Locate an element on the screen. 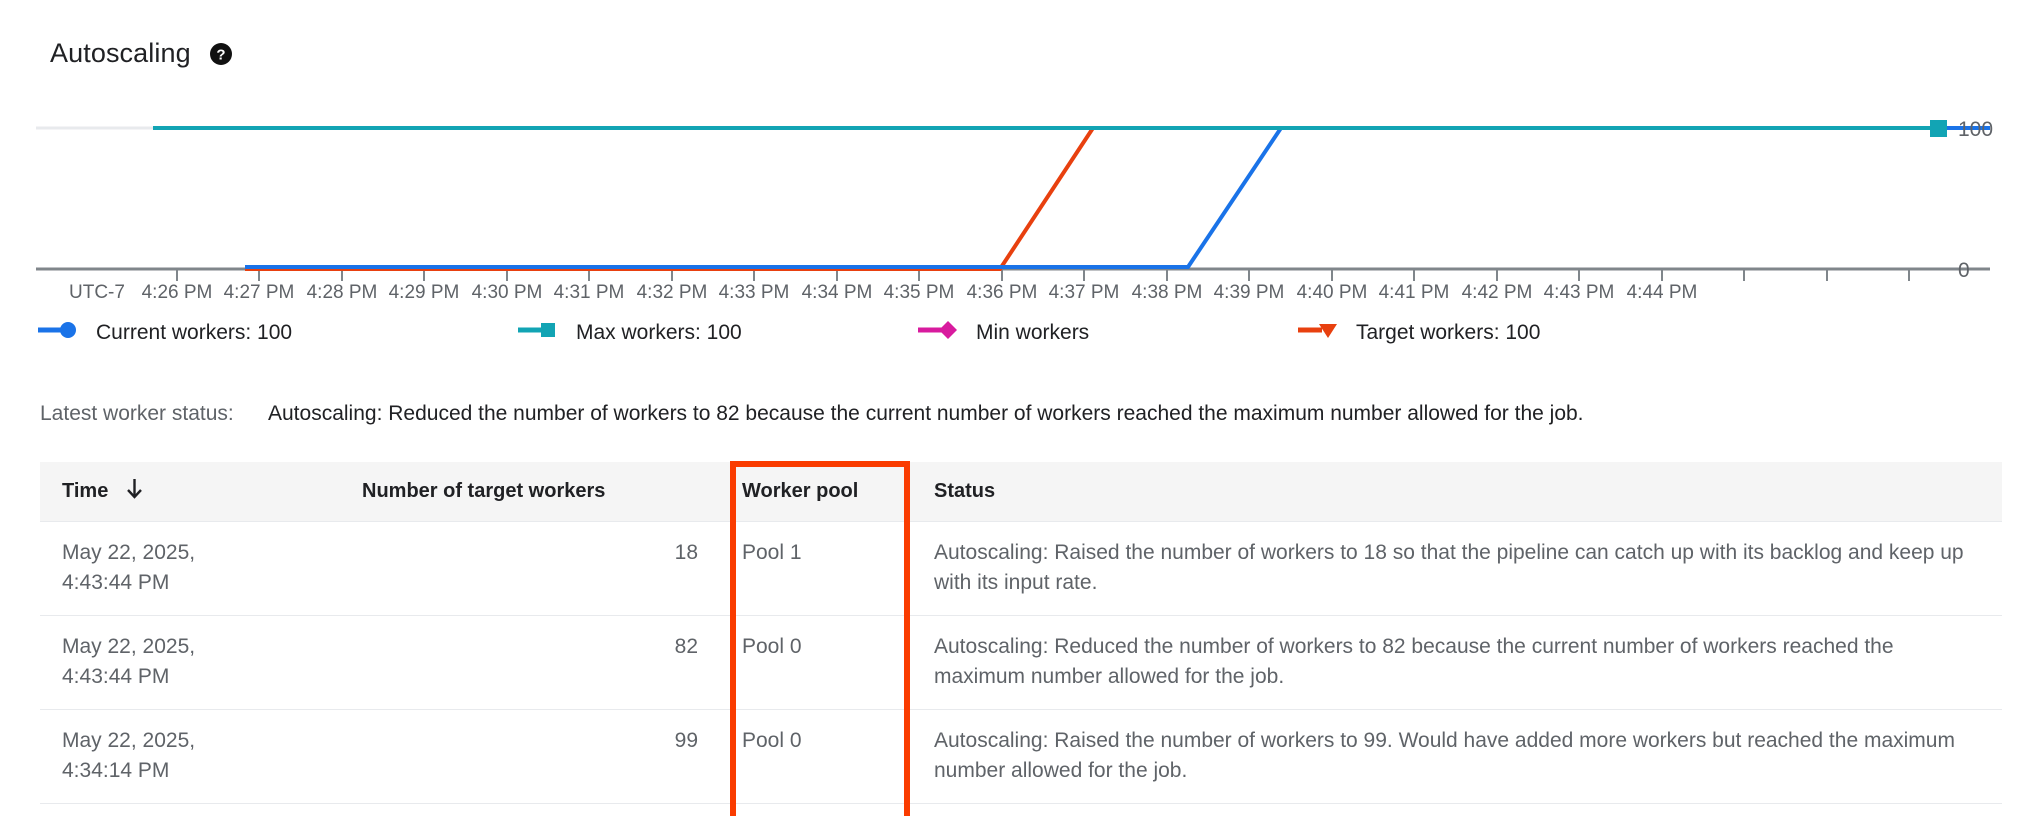 The image size is (2040, 816). legend-item-target-workers: Target workers: 100 is located at coordinates (1418, 333).